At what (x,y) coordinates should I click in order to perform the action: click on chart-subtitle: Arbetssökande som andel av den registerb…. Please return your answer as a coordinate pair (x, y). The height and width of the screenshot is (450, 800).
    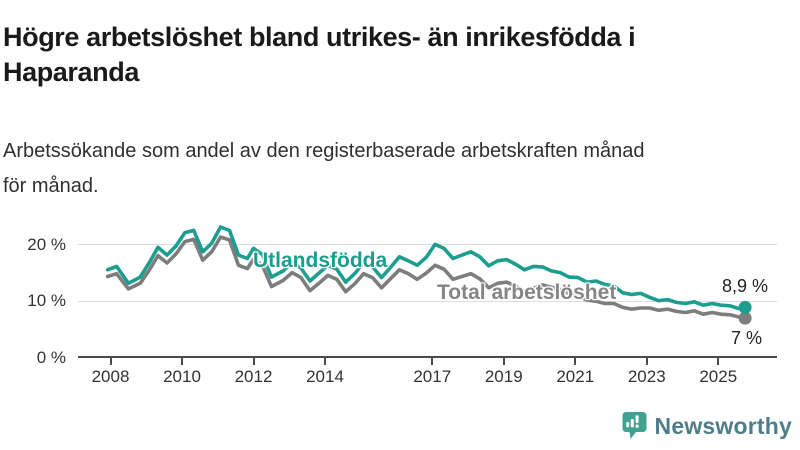
    Looking at the image, I should click on (324, 168).